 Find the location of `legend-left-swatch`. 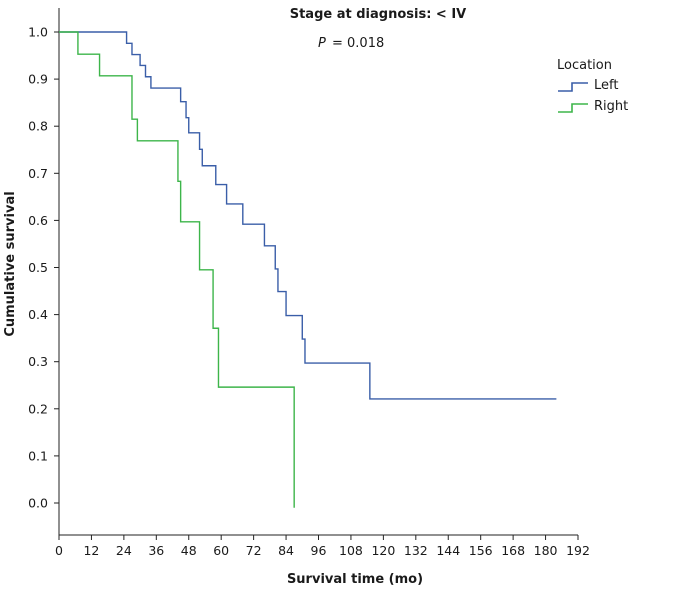

legend-left-swatch is located at coordinates (573, 87).